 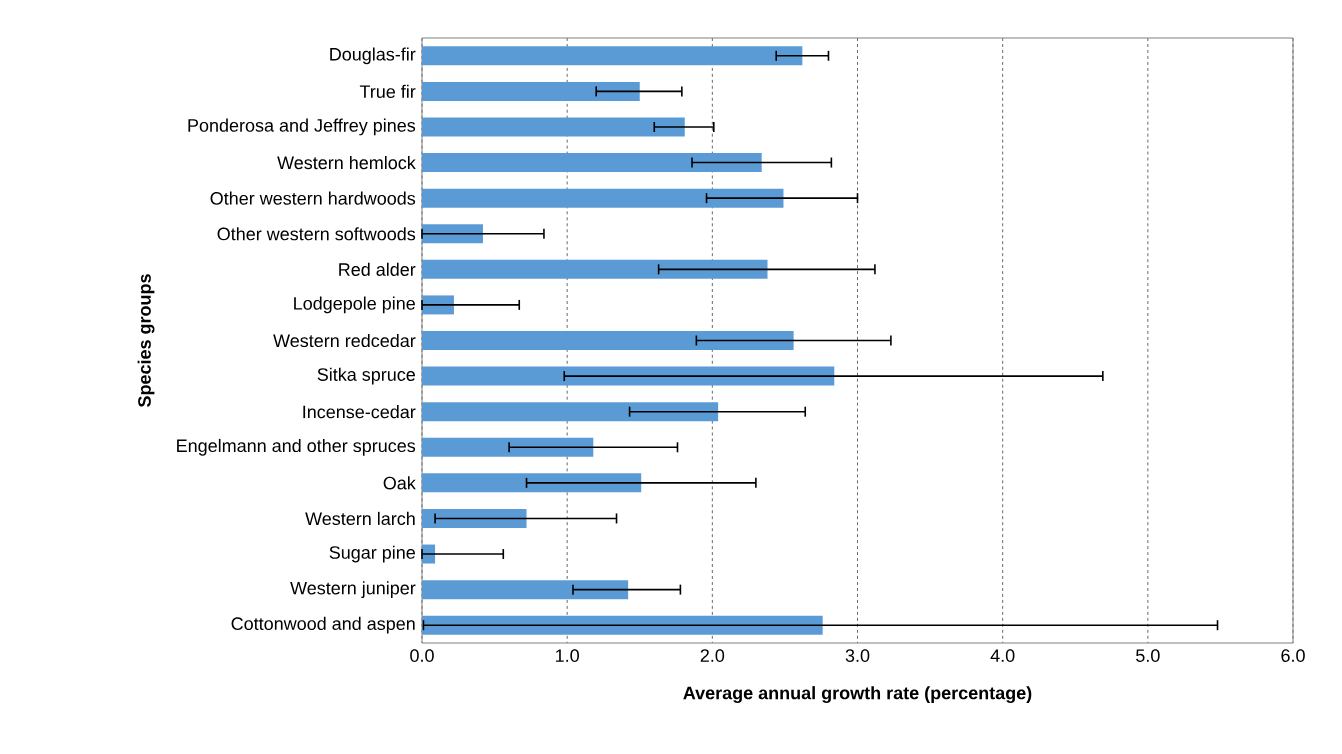 I want to click on y-tick-label: Sugar pine, so click(x=372, y=554).